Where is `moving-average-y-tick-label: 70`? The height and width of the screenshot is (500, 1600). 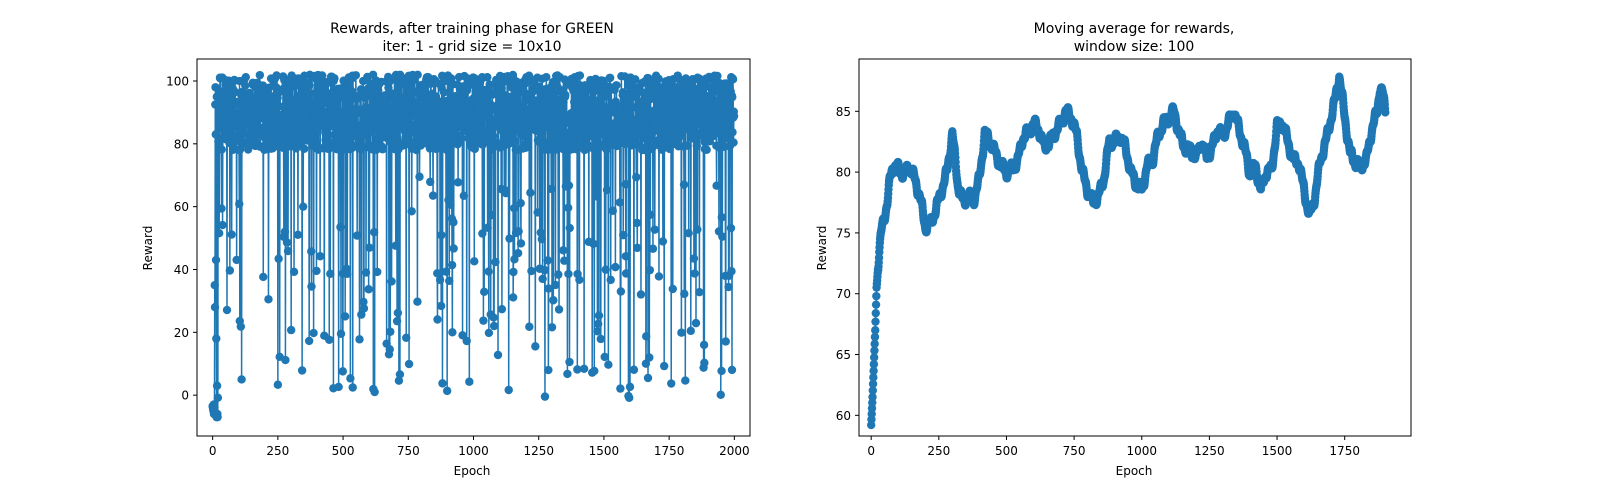 moving-average-y-tick-label: 70 is located at coordinates (843, 294).